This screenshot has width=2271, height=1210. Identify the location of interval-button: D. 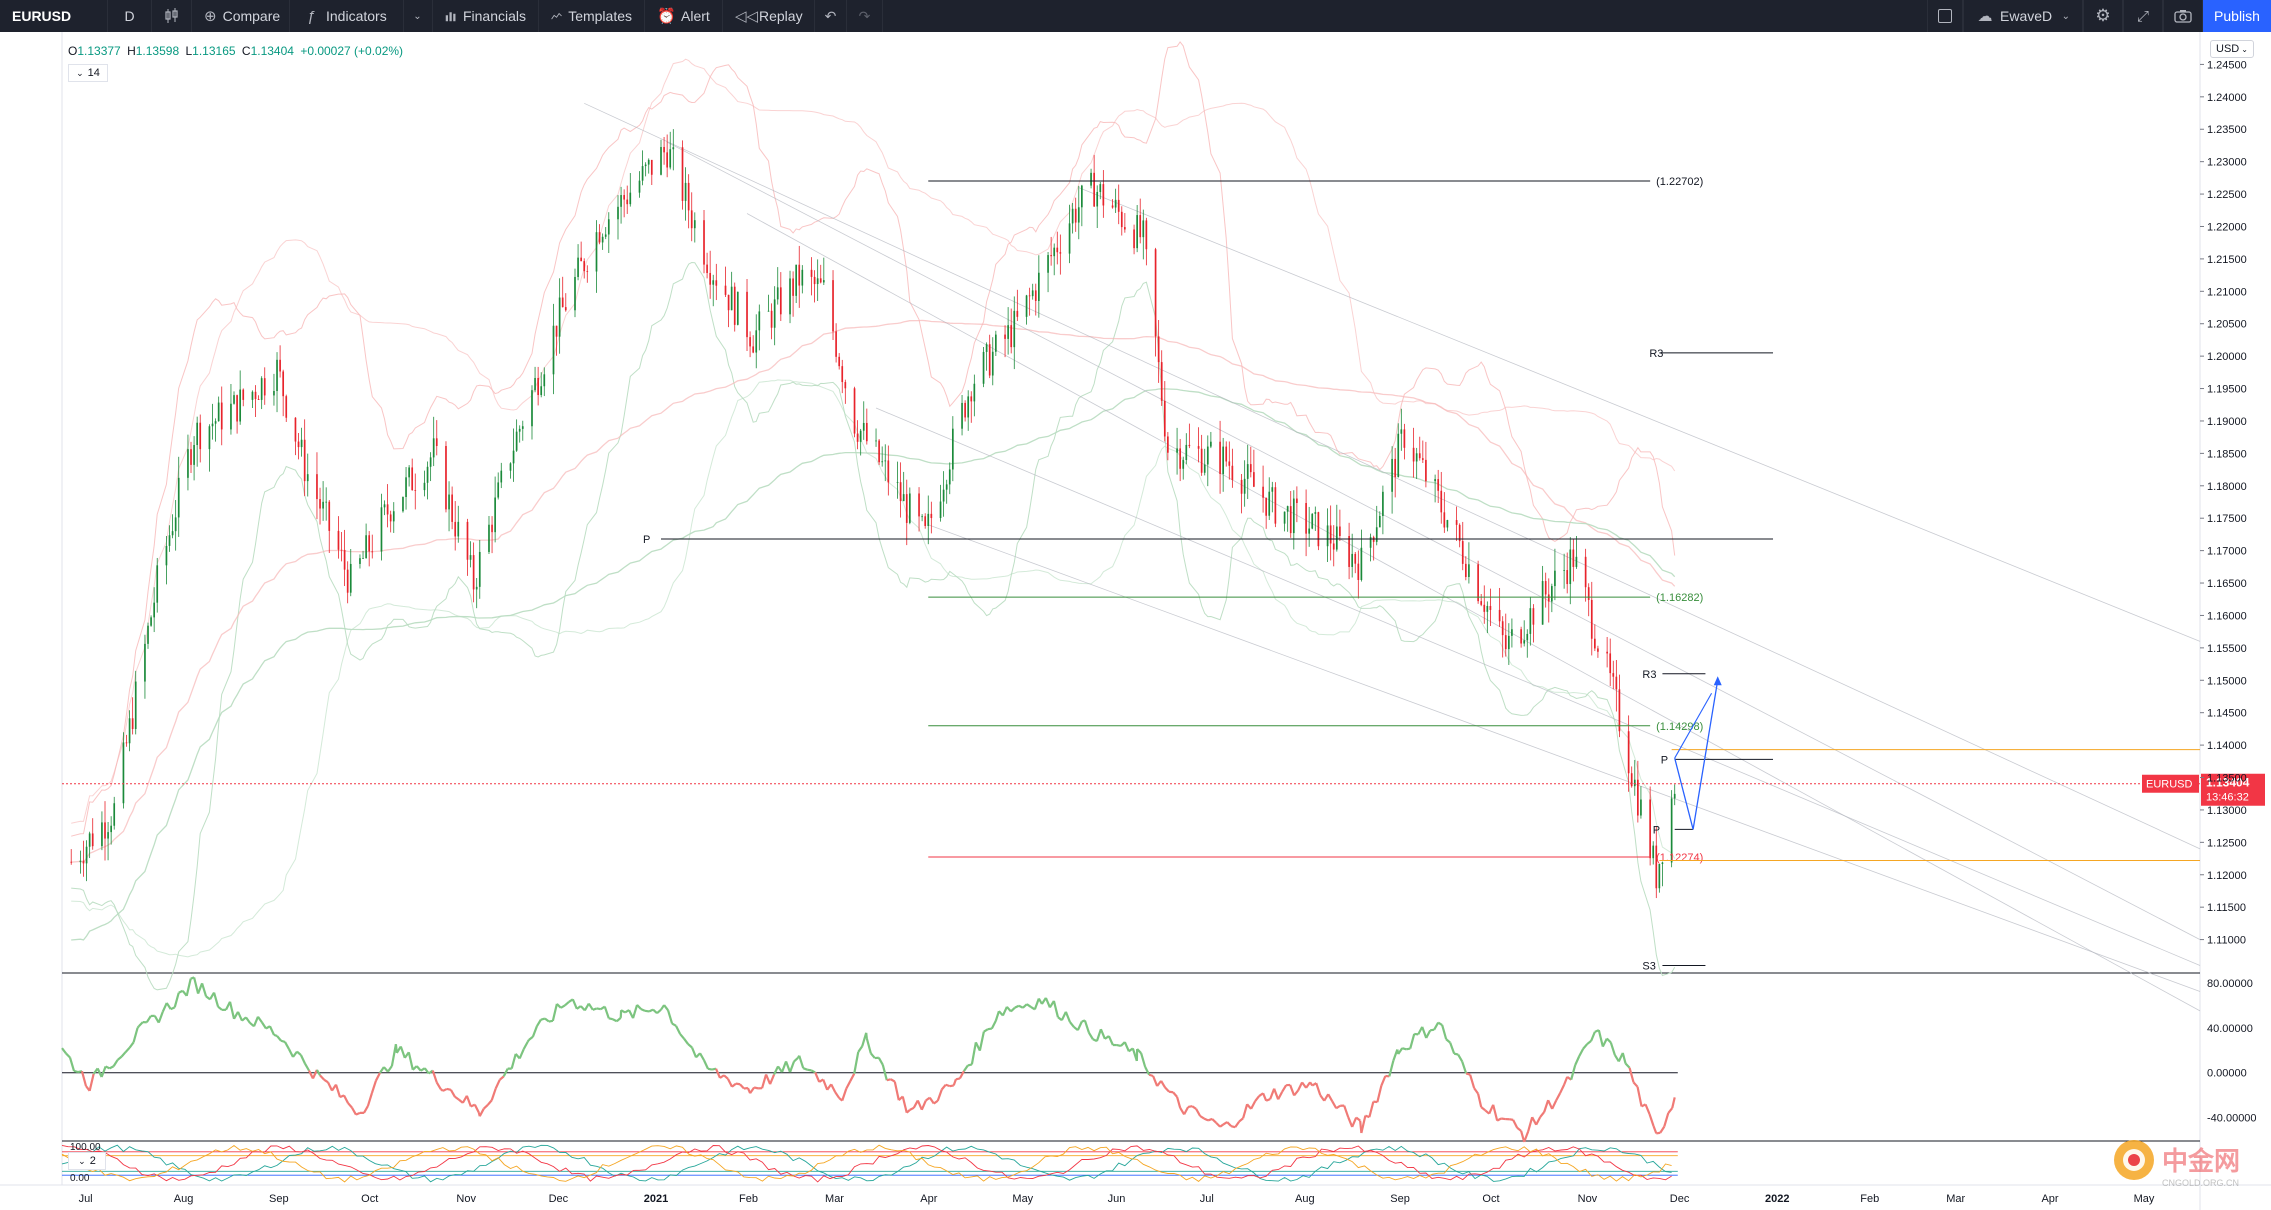
(130, 16).